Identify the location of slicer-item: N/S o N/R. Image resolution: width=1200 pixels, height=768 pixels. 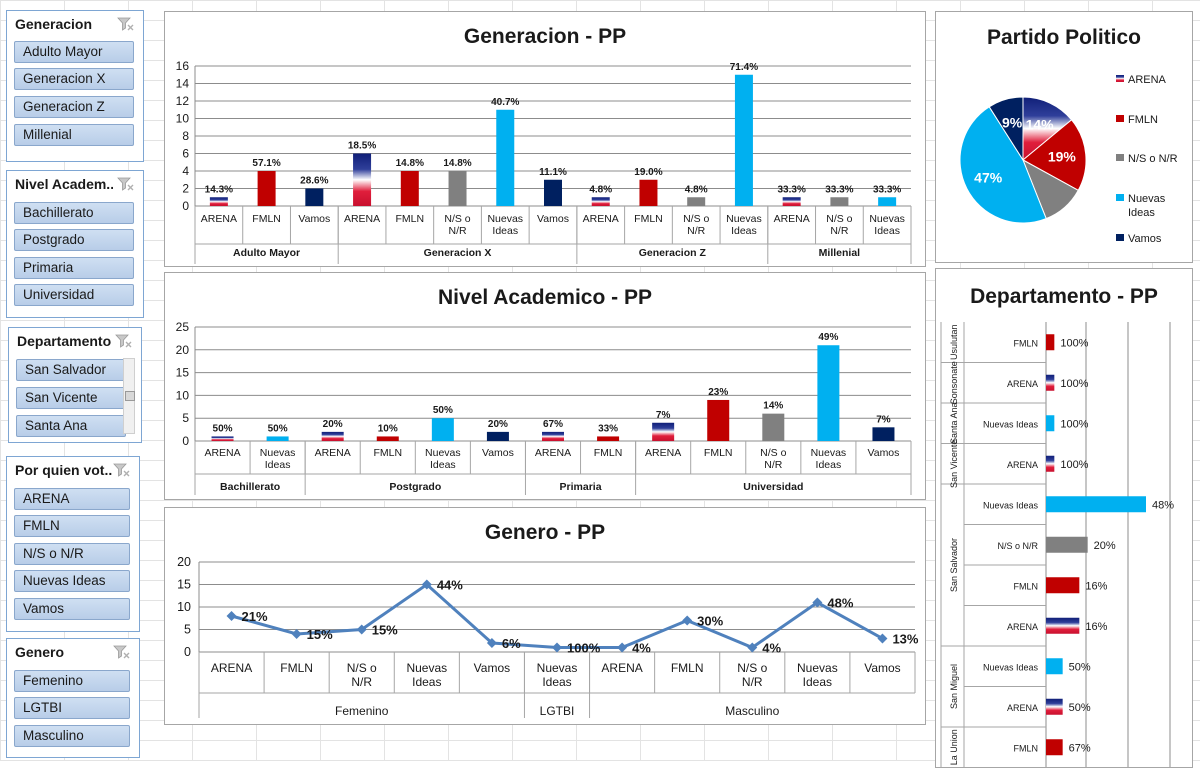
(72, 554).